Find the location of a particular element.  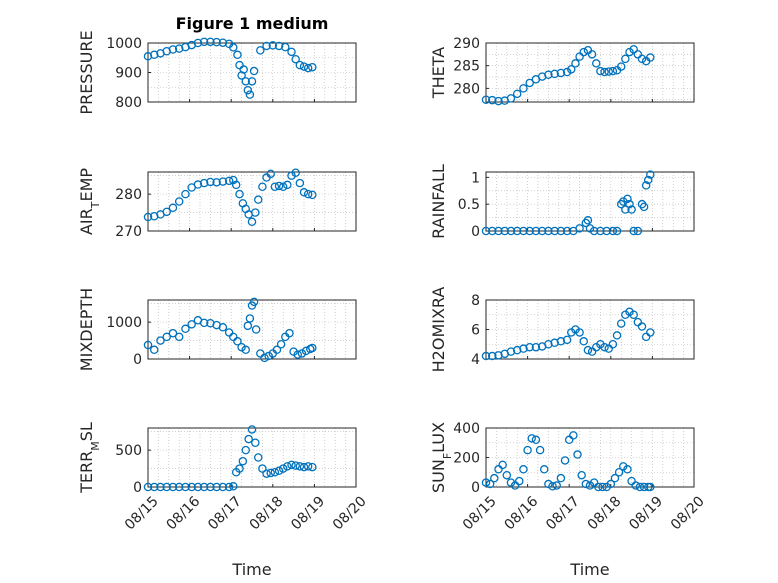

x-axis-label: Time is located at coordinates (589, 569).